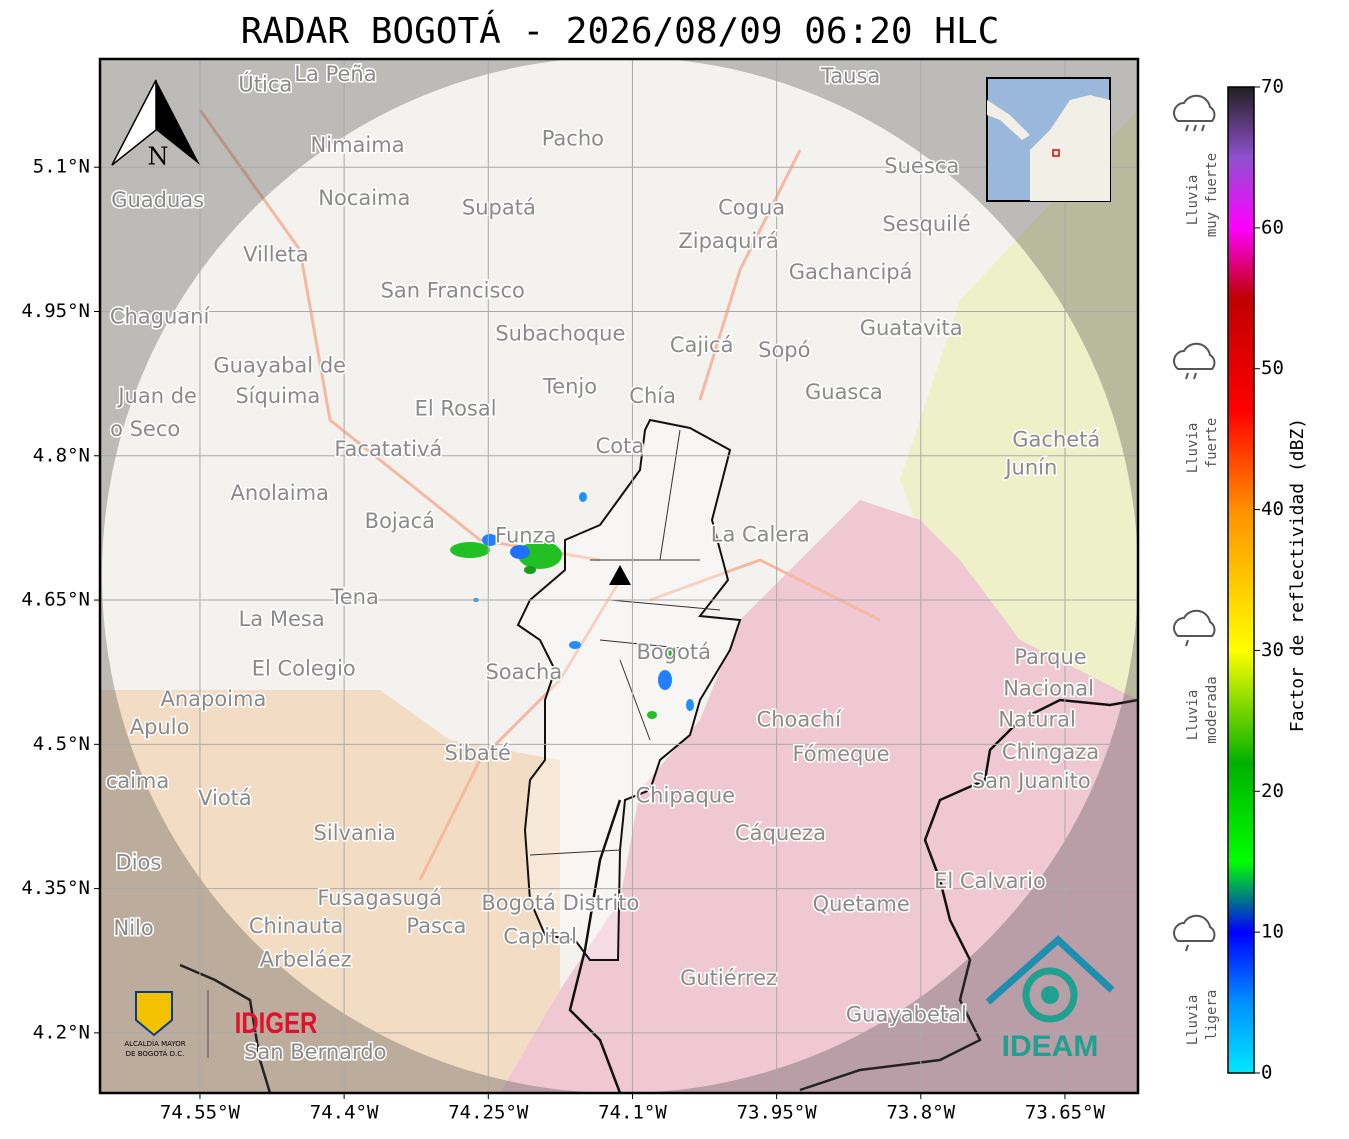 This screenshot has height=1139, width=1349. I want to click on place-label: Útica, so click(265, 83).